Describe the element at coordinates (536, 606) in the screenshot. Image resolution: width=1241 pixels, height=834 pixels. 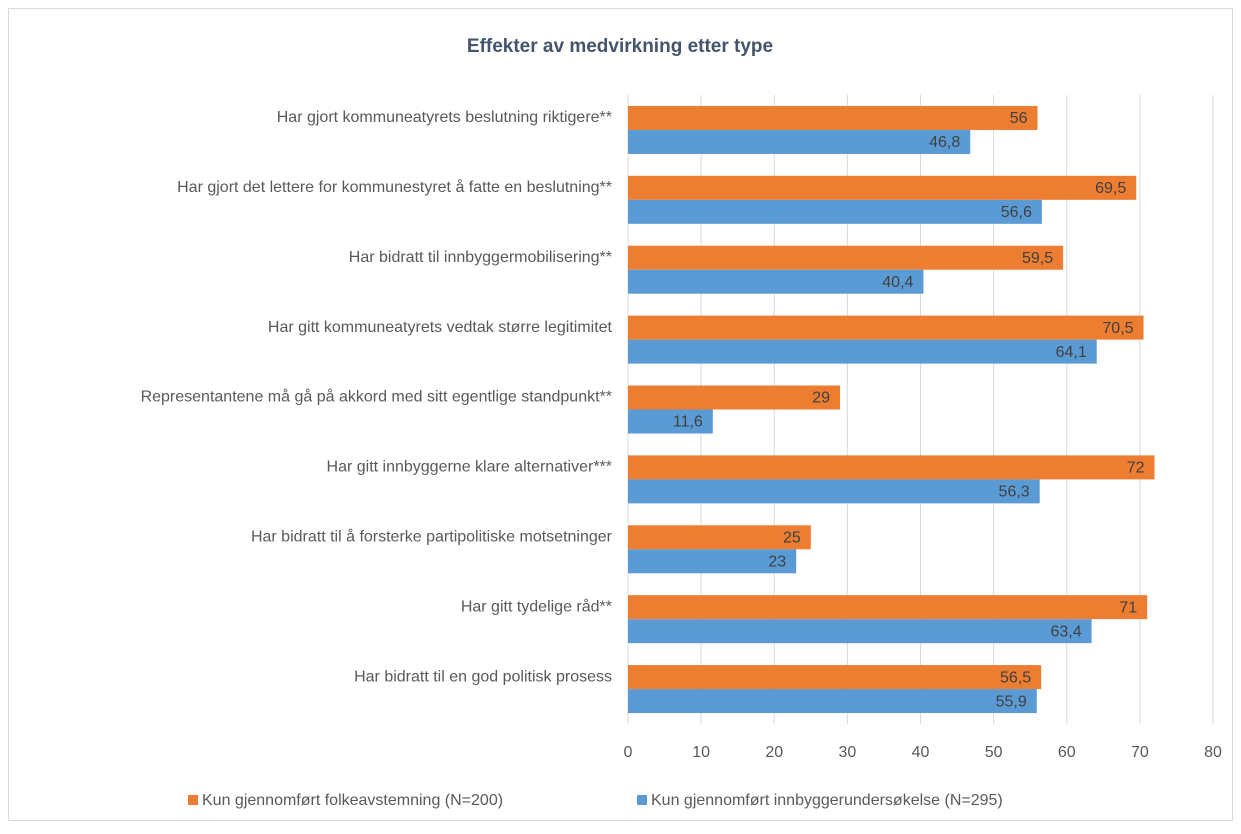
I see `category-label: Har gitt tydelige råd**` at that location.